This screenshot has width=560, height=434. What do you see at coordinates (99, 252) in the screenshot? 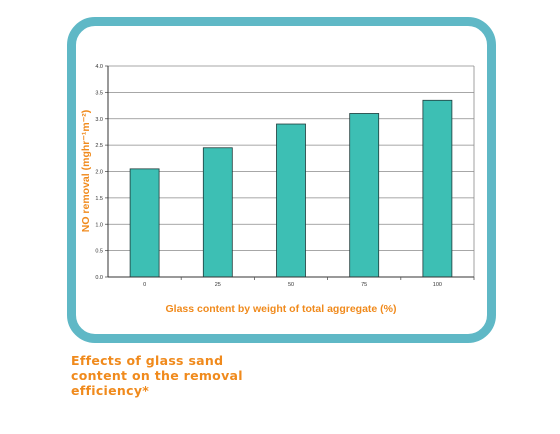
I see `y-tick-label: 0.5` at bounding box center [99, 252].